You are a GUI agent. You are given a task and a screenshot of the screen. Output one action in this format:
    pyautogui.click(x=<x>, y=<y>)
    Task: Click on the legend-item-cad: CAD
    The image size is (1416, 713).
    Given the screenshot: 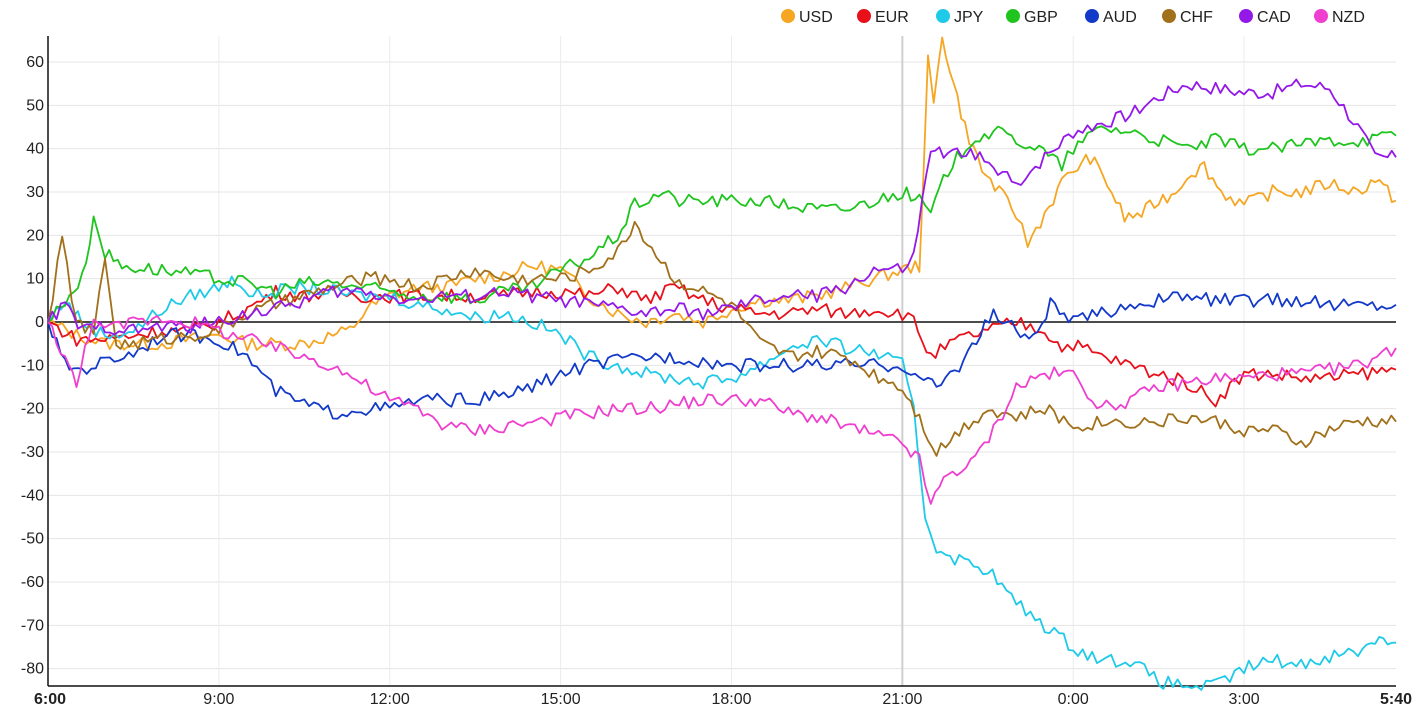 What is the action you would take?
    pyautogui.click(x=1265, y=17)
    